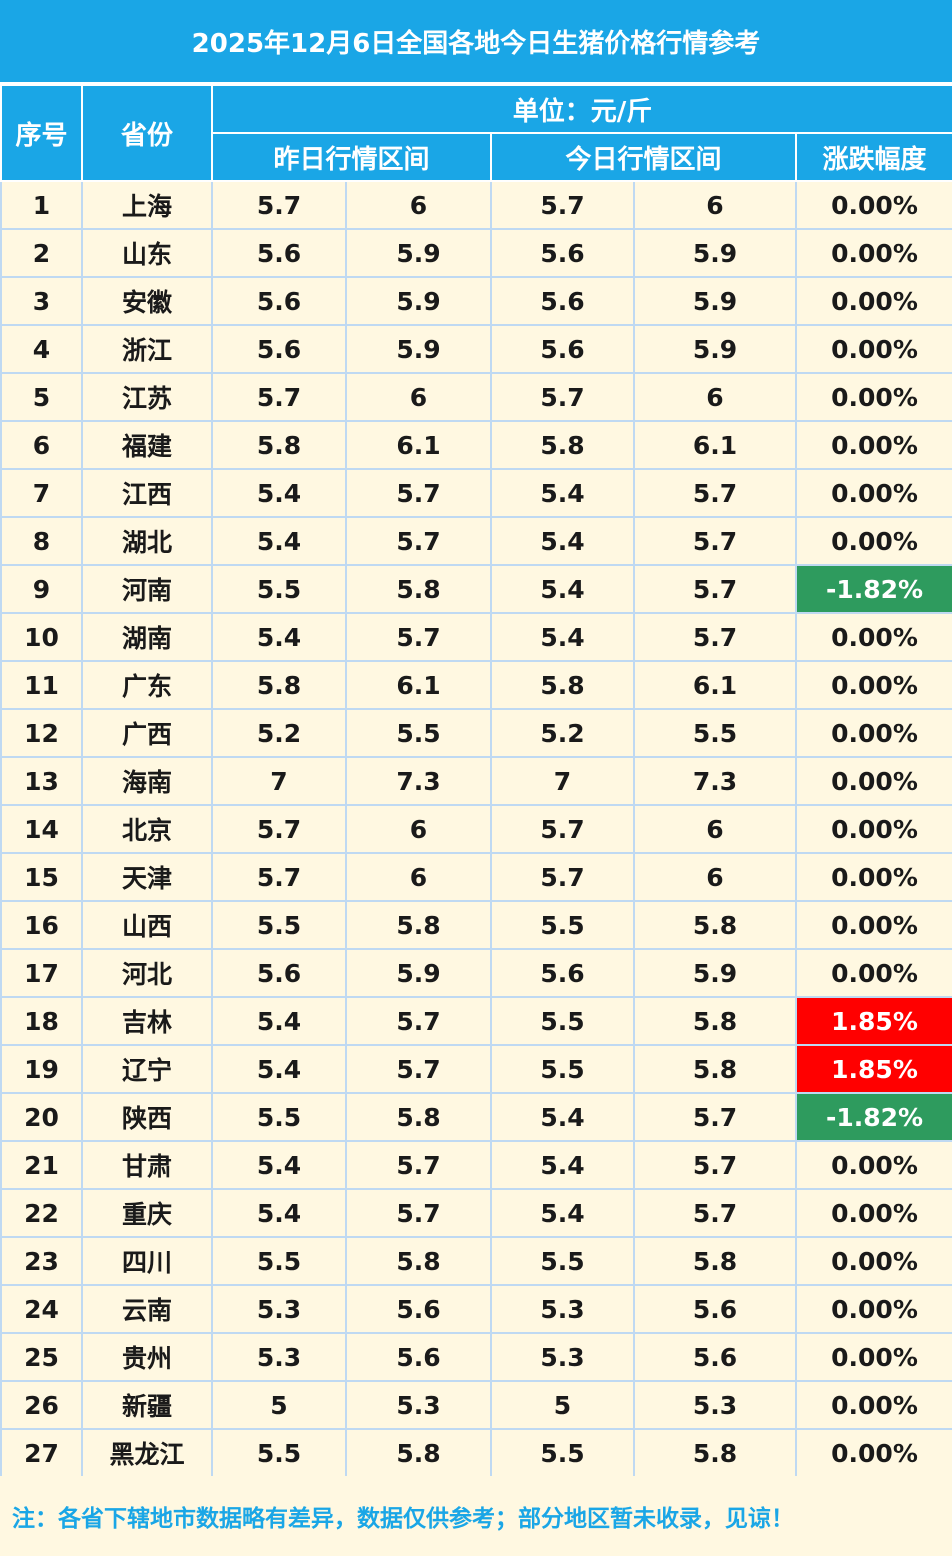  I want to click on cell-province: 浙江, so click(147, 349).